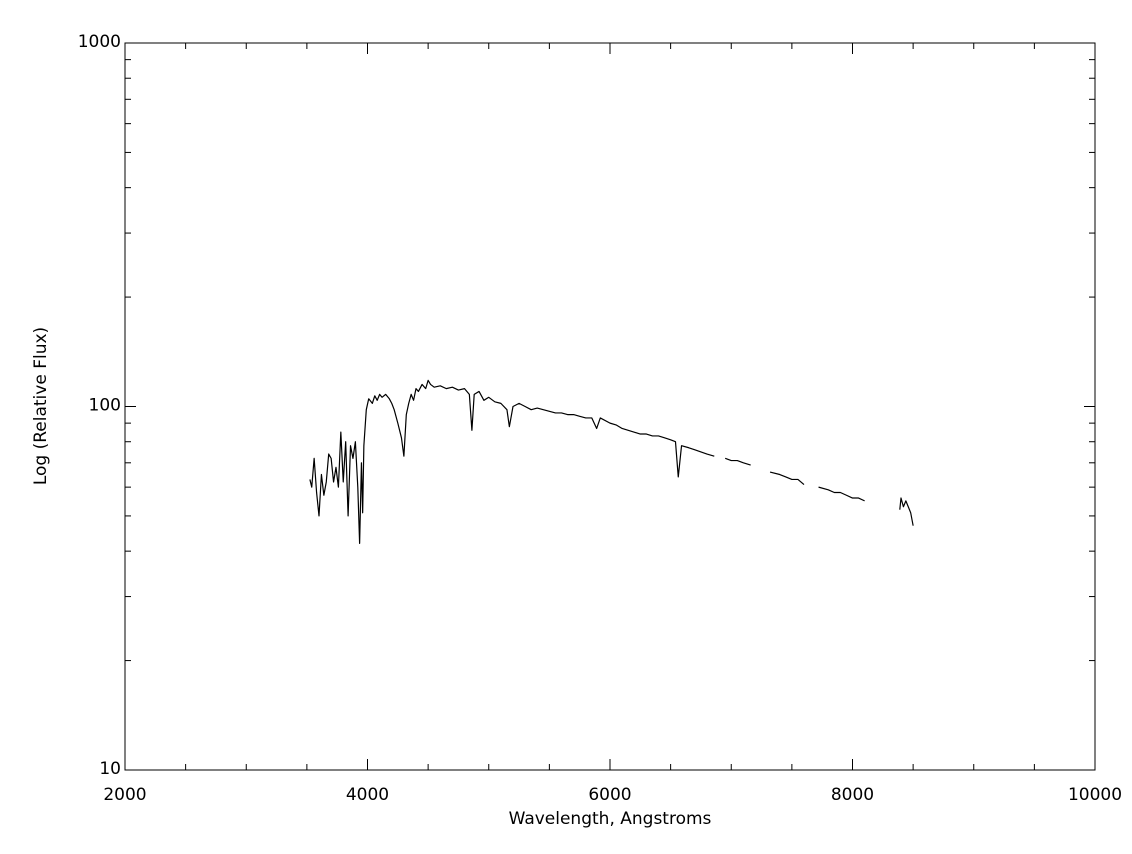 The width and height of the screenshot is (1132, 854). I want to click on x-tick-label: 6000, so click(609, 795).